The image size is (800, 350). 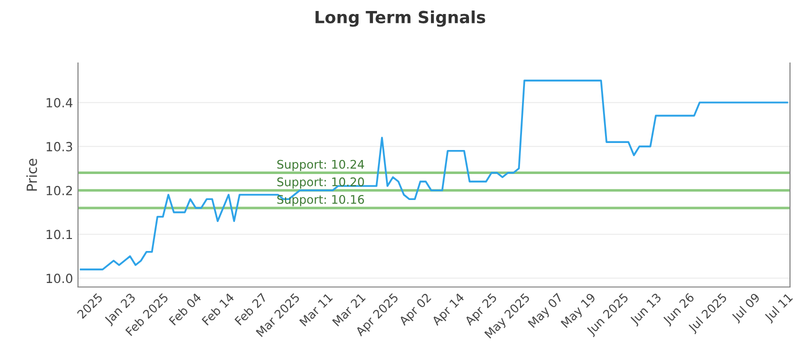 I want to click on x-tick-label: Jul 11, so click(x=779, y=308).